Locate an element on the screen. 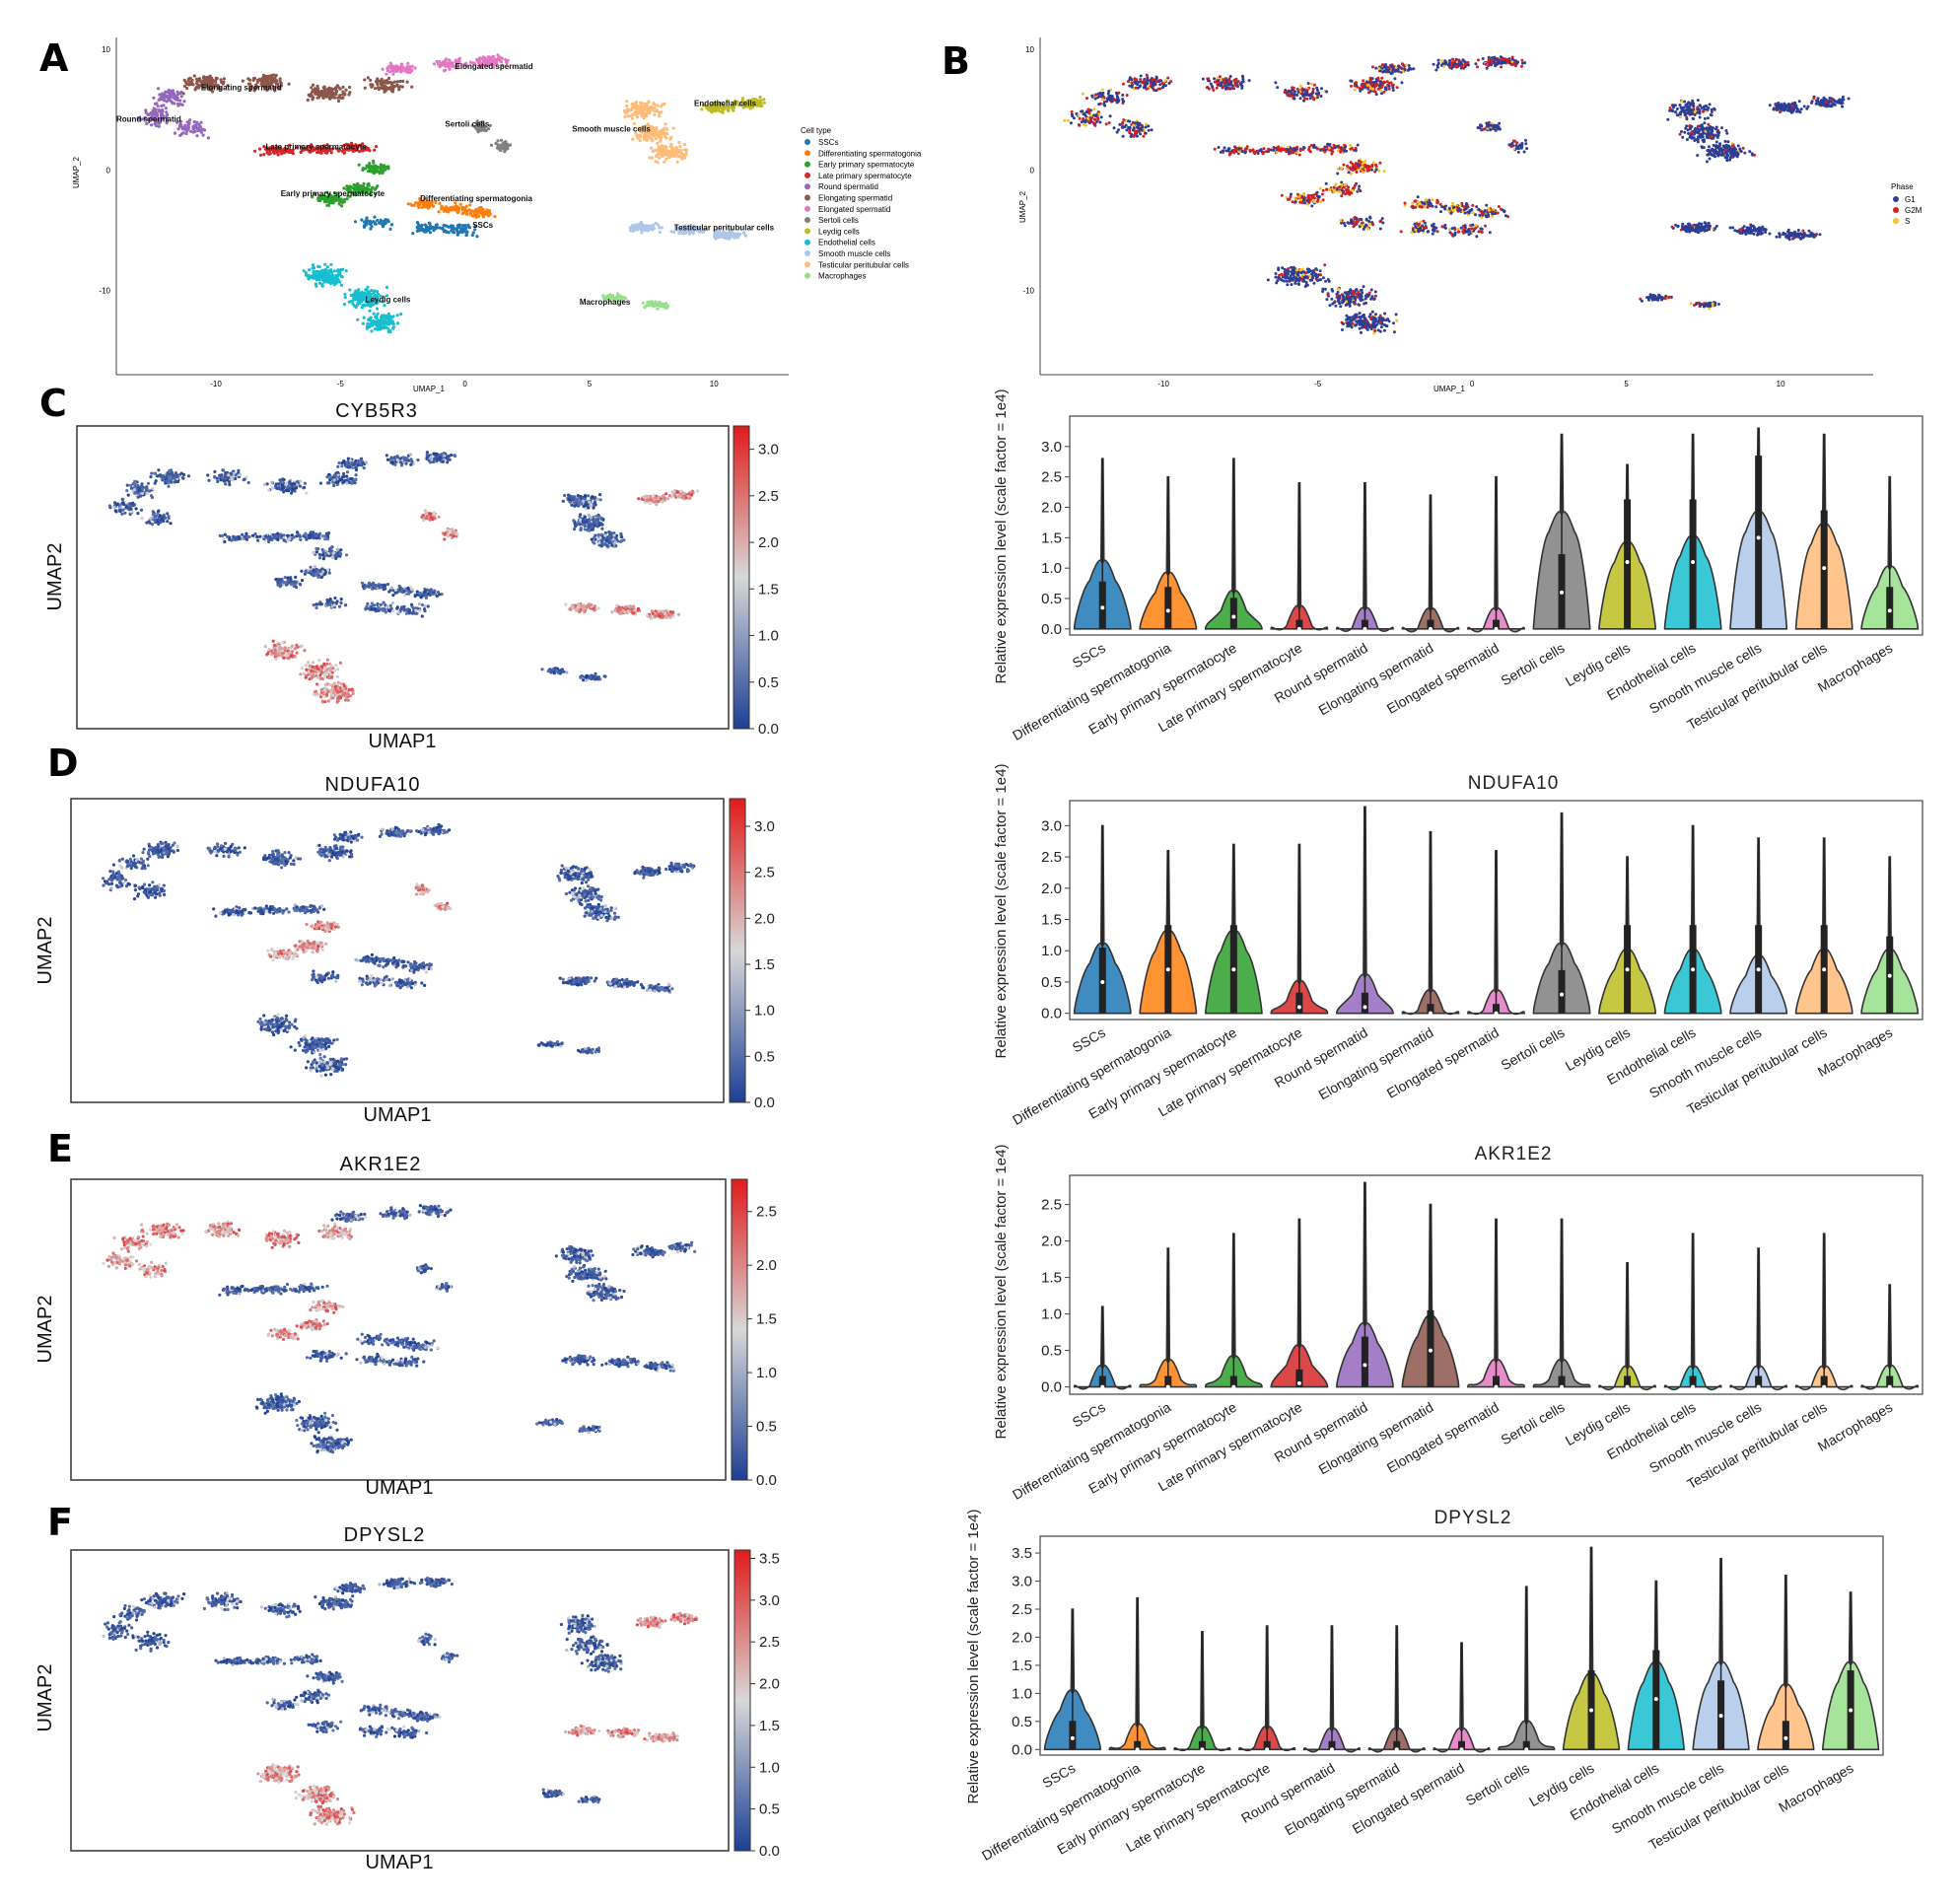  panel-a-xtick: -10 is located at coordinates (216, 384).